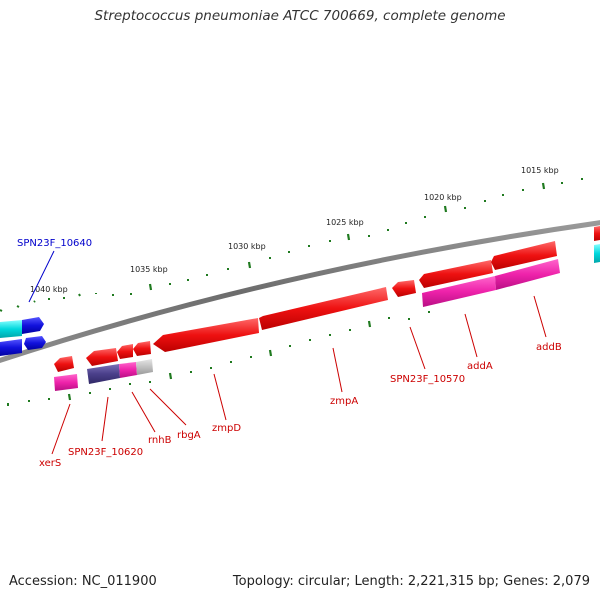 This screenshot has height=600, width=600. Describe the element at coordinates (524, 255) in the screenshot. I see `gene-addB` at that location.